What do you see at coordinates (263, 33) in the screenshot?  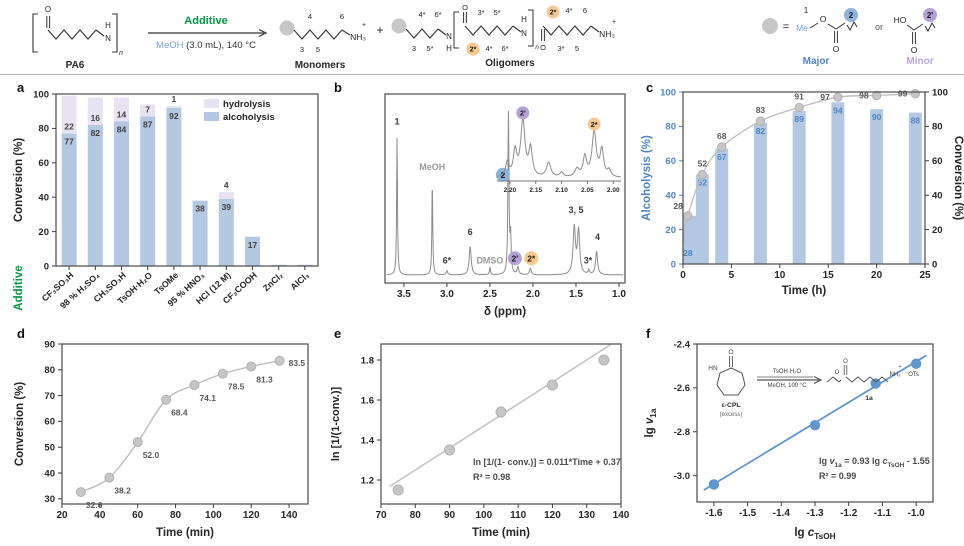 I see `arrow-head` at bounding box center [263, 33].